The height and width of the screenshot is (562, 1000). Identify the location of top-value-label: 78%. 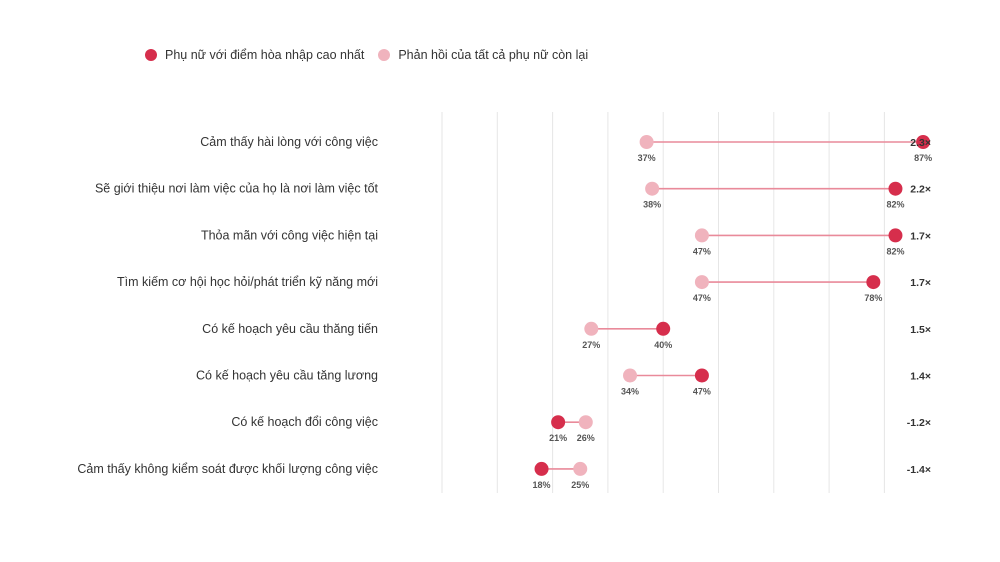
(873, 298).